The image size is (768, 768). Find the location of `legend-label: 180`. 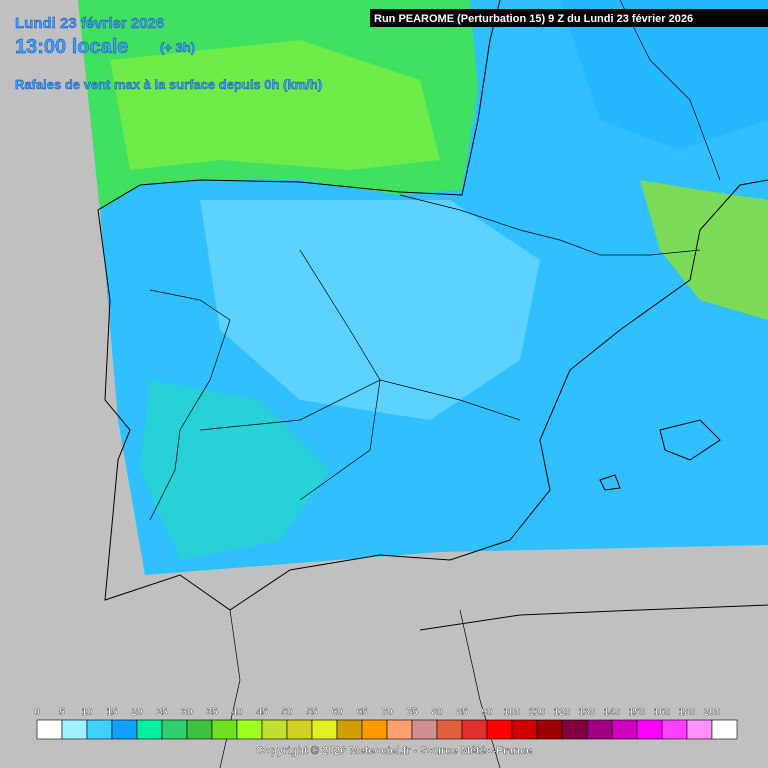

legend-label: 180 is located at coordinates (687, 712).